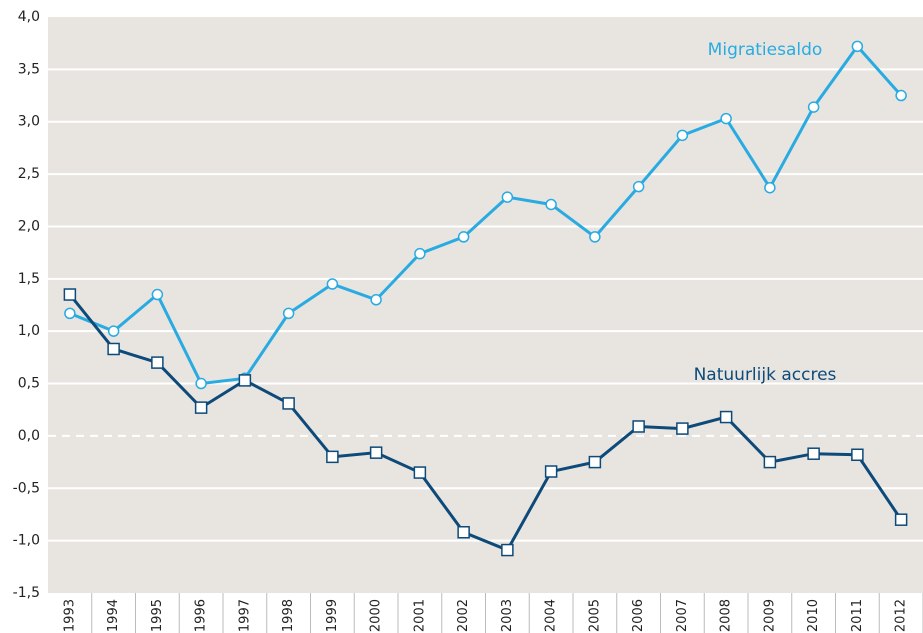  Describe the element at coordinates (726, 615) in the screenshot. I see `x-tick-label: 2008` at that location.